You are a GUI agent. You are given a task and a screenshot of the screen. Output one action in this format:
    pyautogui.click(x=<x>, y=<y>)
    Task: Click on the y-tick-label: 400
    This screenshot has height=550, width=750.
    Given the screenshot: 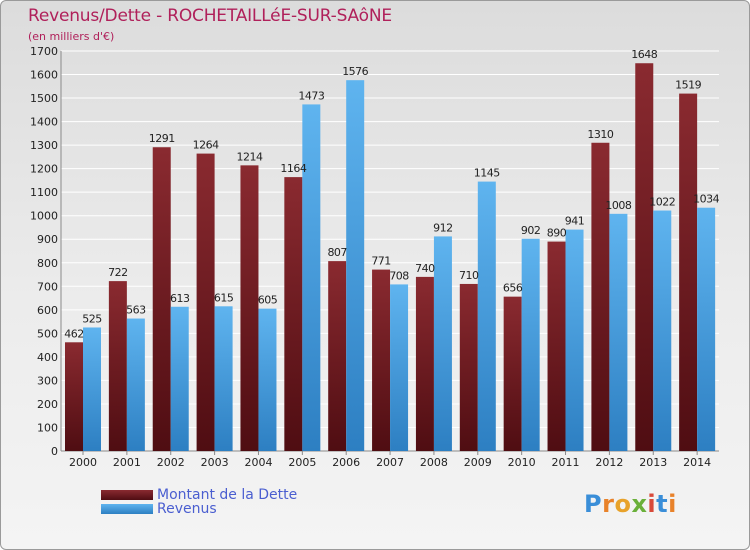 What is the action you would take?
    pyautogui.click(x=47, y=357)
    